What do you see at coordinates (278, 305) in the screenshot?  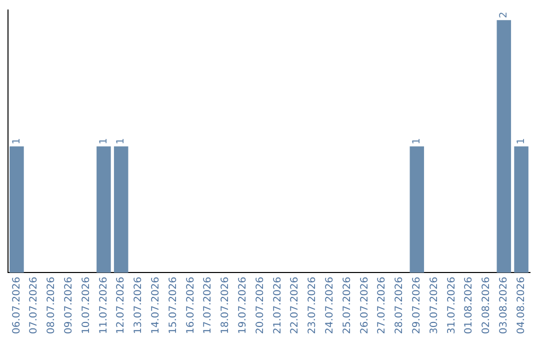 I see `x-tick-label: 21.07.2026` at bounding box center [278, 305].